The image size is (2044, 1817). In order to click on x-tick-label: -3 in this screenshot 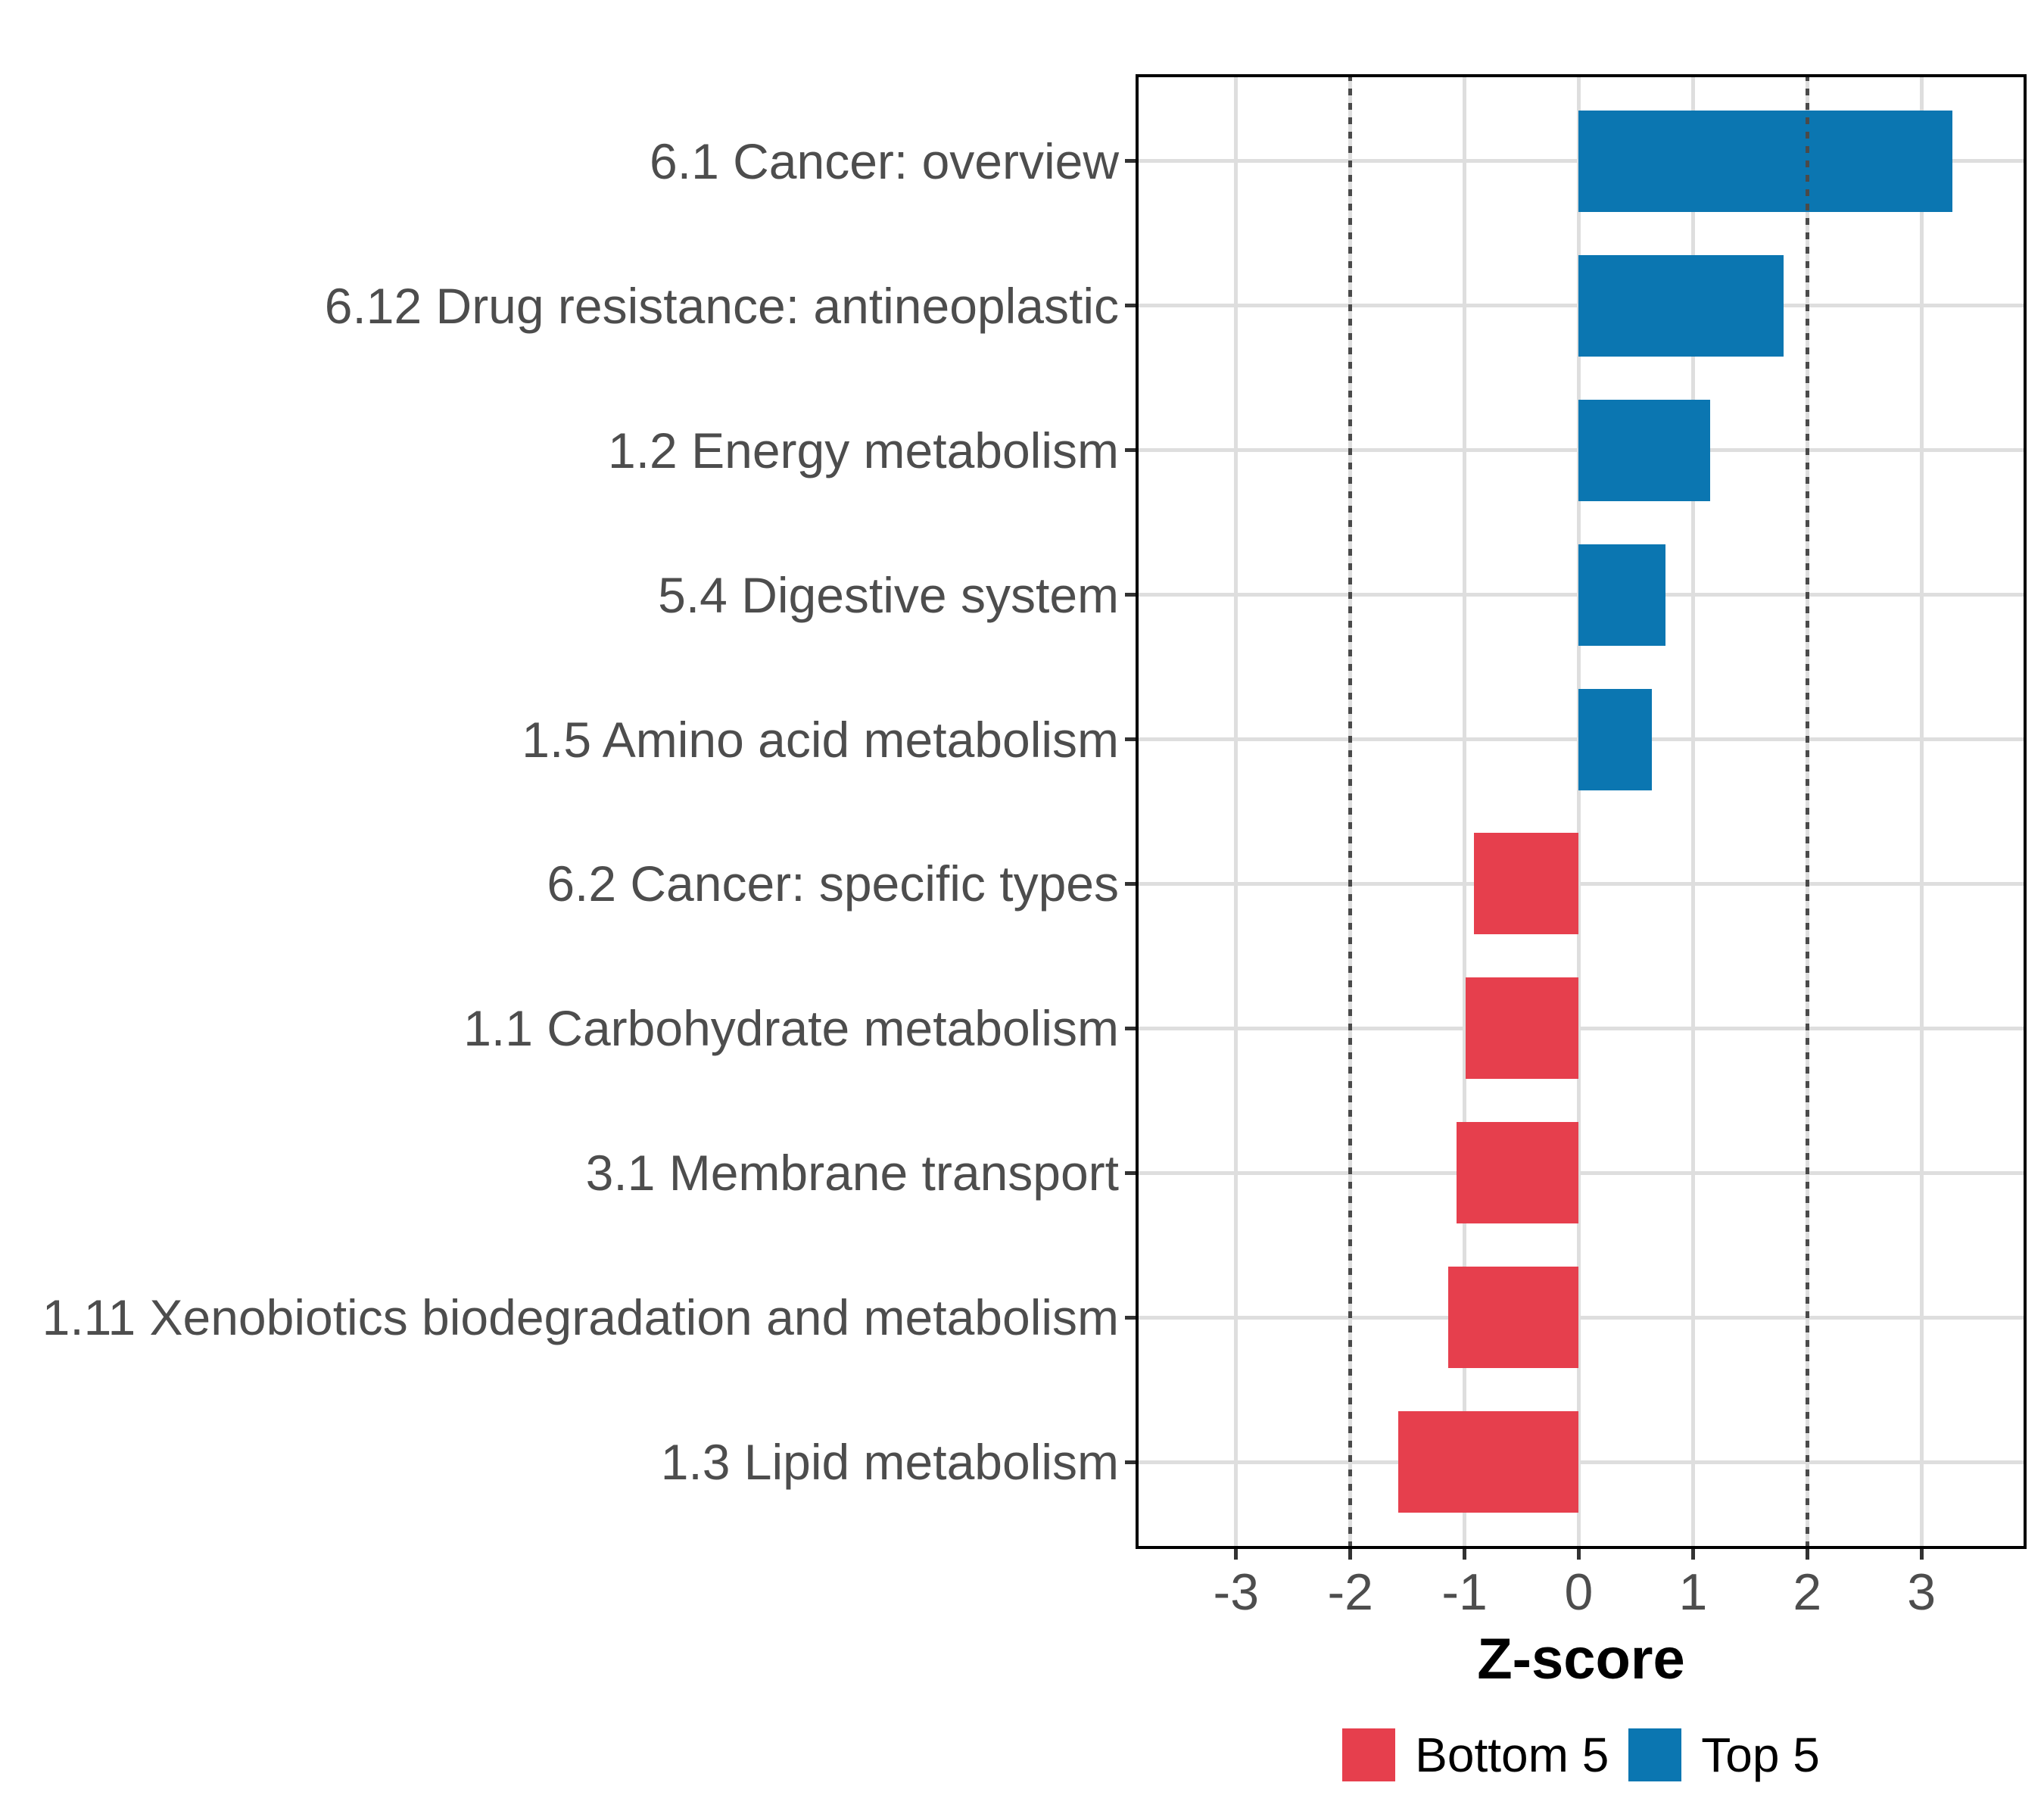, I will do `click(1236, 1592)`.